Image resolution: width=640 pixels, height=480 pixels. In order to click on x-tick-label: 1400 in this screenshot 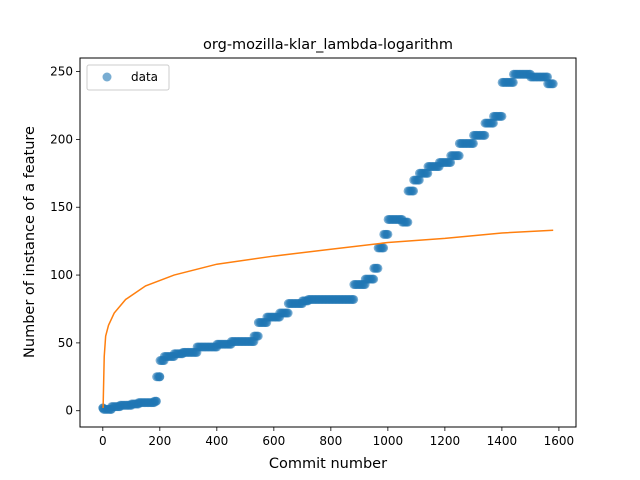, I will do `click(502, 441)`.